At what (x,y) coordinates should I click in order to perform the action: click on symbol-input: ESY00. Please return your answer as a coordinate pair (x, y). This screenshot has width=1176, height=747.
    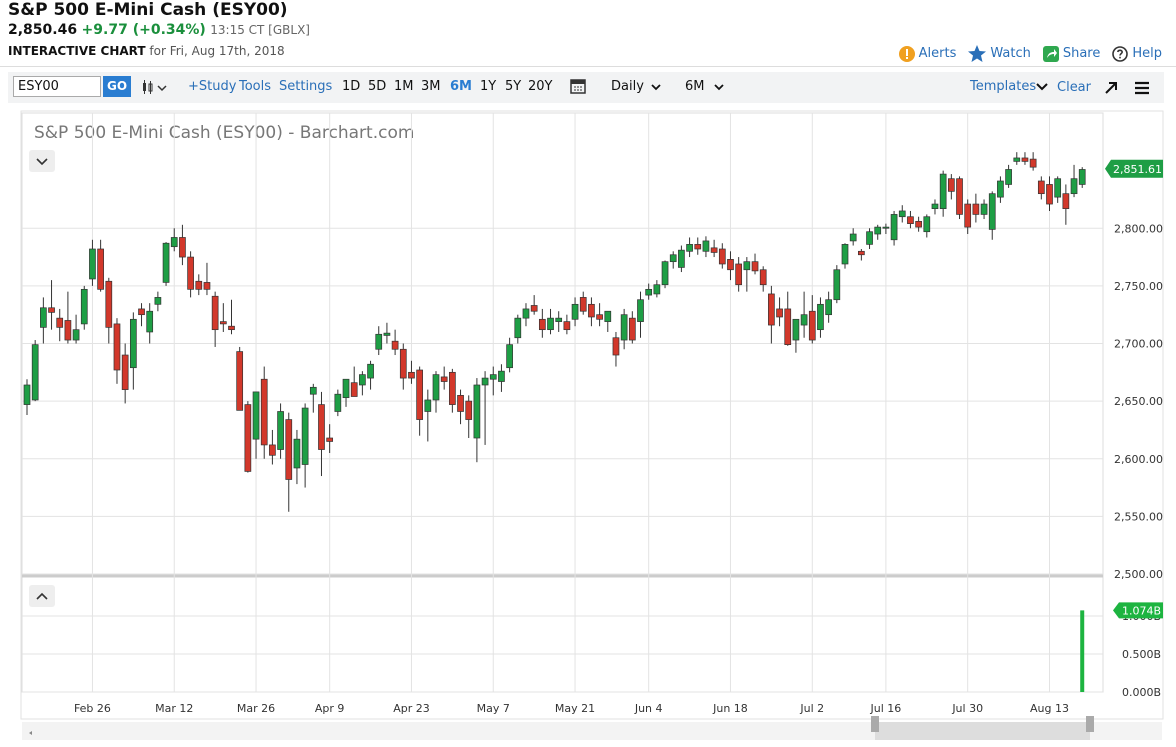
    Looking at the image, I should click on (57, 86).